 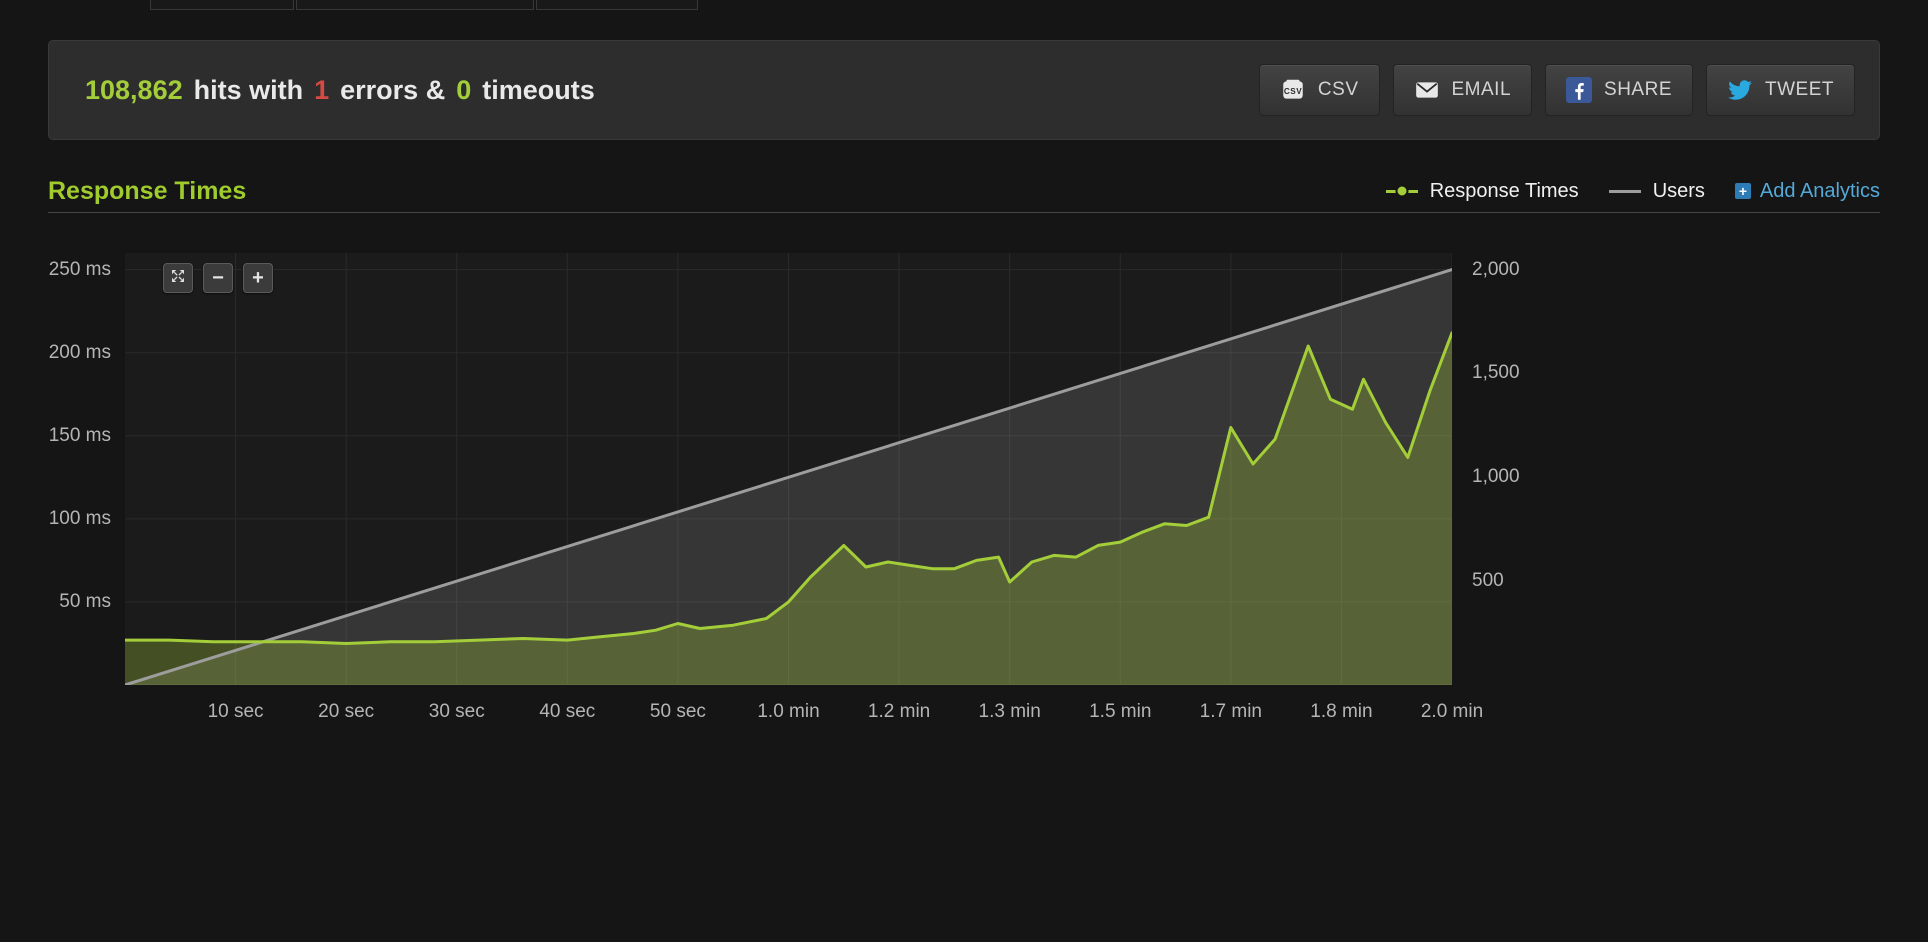 I want to click on errors-count: 1, so click(x=322, y=89).